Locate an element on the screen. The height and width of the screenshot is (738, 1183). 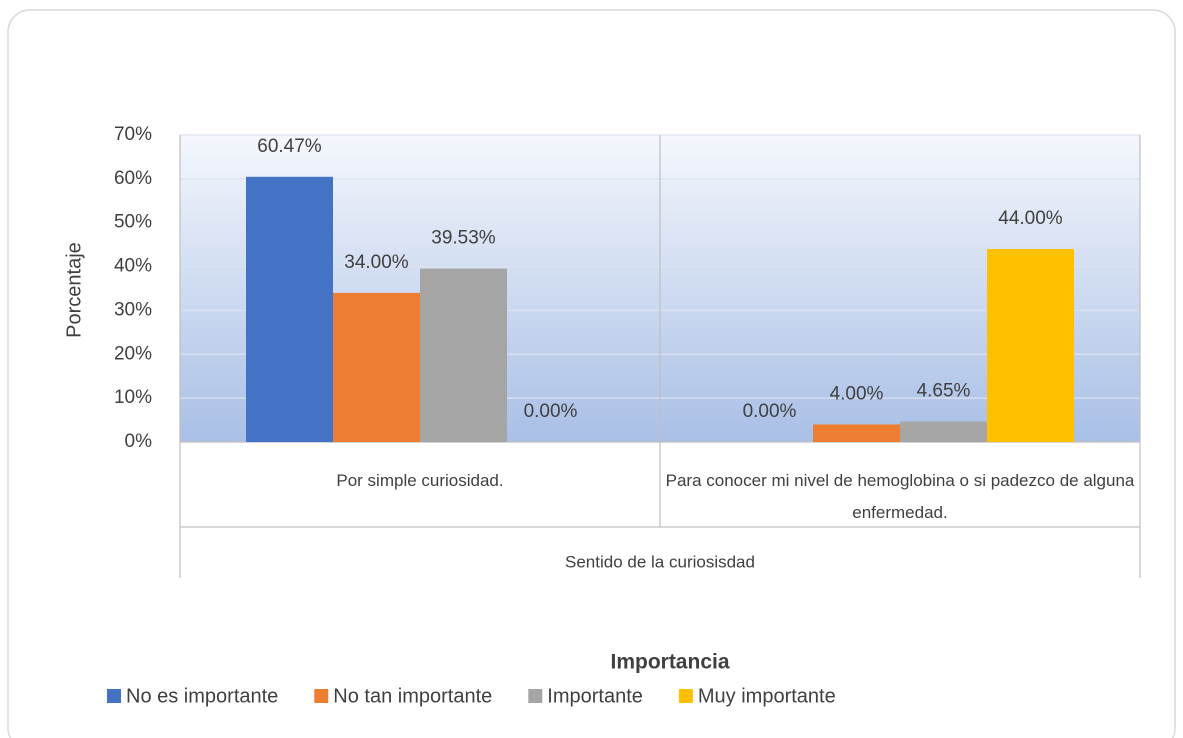
data-label: 4.00% is located at coordinates (857, 393).